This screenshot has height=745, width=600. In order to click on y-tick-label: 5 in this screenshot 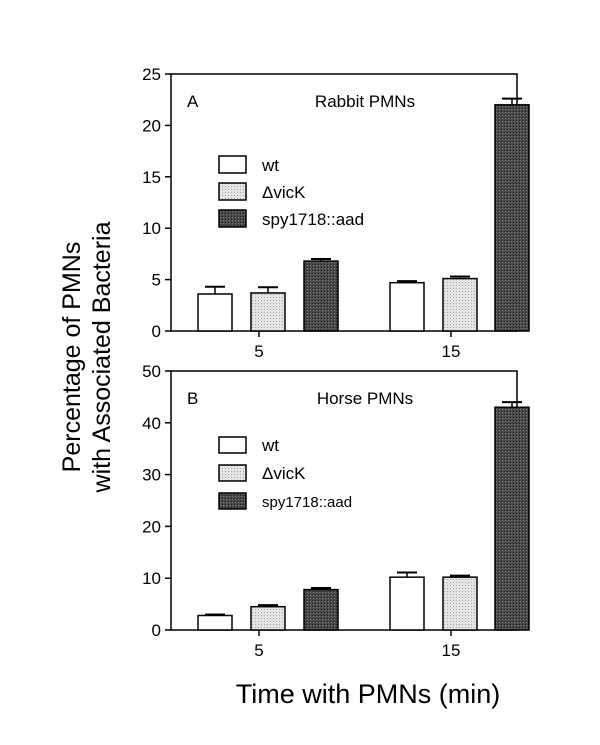, I will do `click(156, 280)`.